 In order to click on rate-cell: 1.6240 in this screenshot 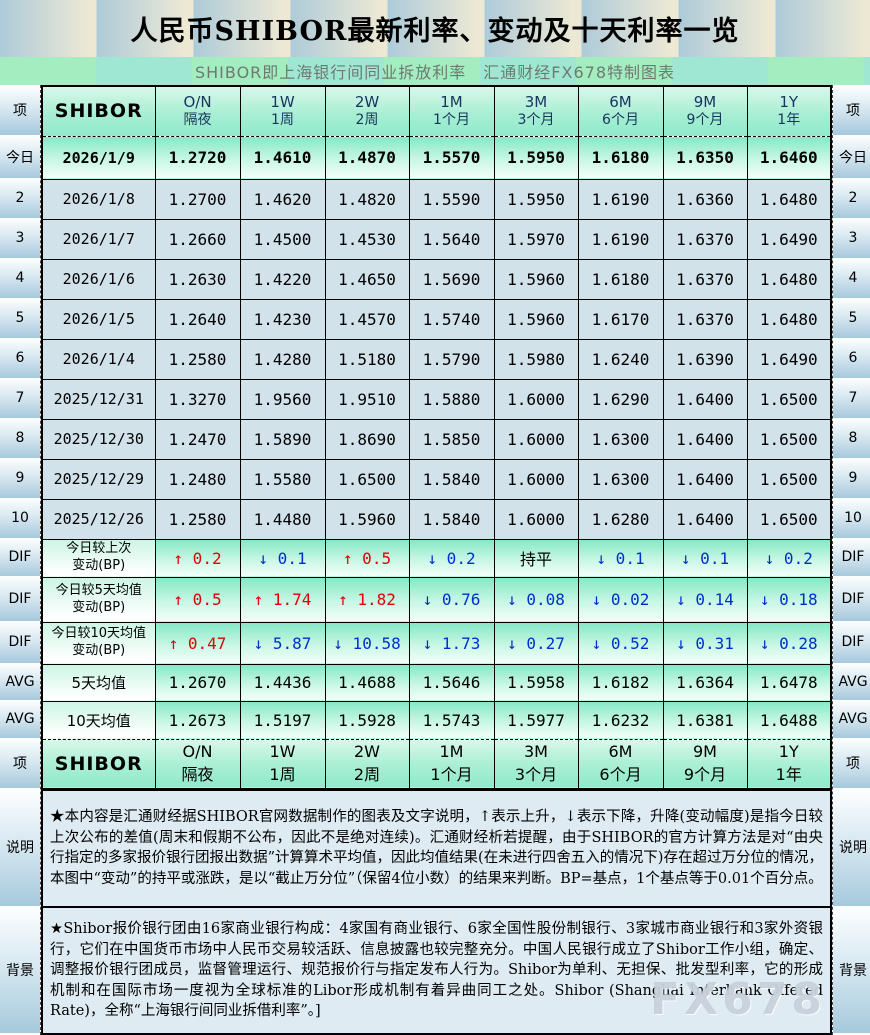, I will do `click(620, 359)`.